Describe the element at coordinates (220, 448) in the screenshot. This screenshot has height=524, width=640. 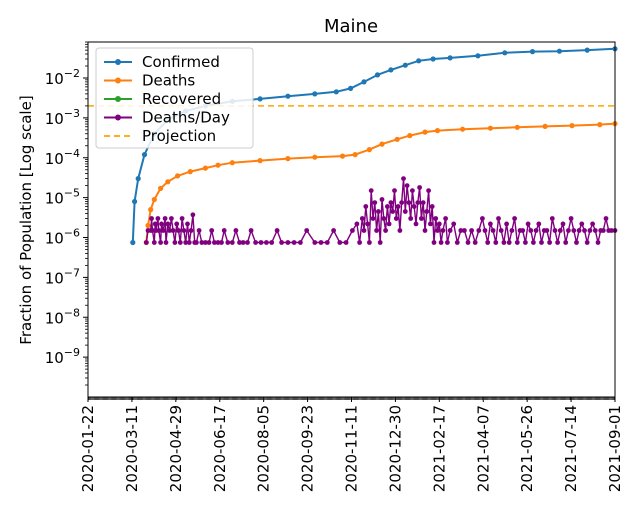
I see `x-tick-label: 2020-06-17` at that location.